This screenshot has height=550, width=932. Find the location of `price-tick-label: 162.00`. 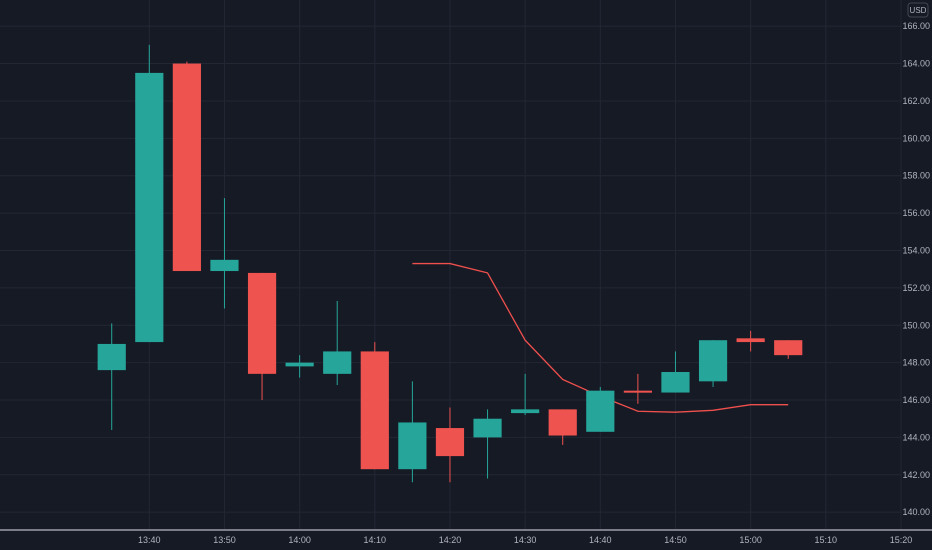

price-tick-label: 162.00 is located at coordinates (916, 101).